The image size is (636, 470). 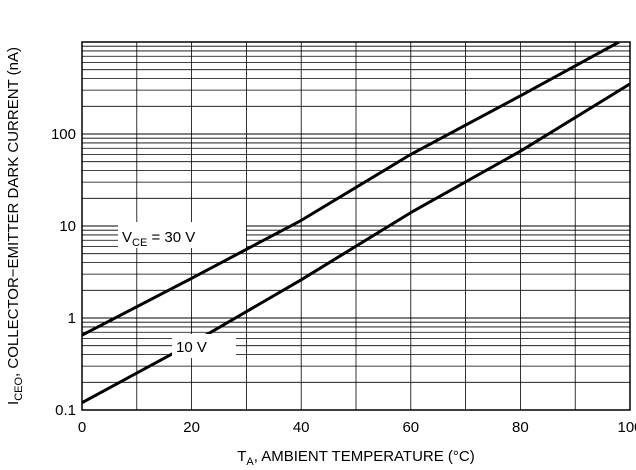 I want to click on series-annotation: VCE = 30 V, so click(x=158, y=239).